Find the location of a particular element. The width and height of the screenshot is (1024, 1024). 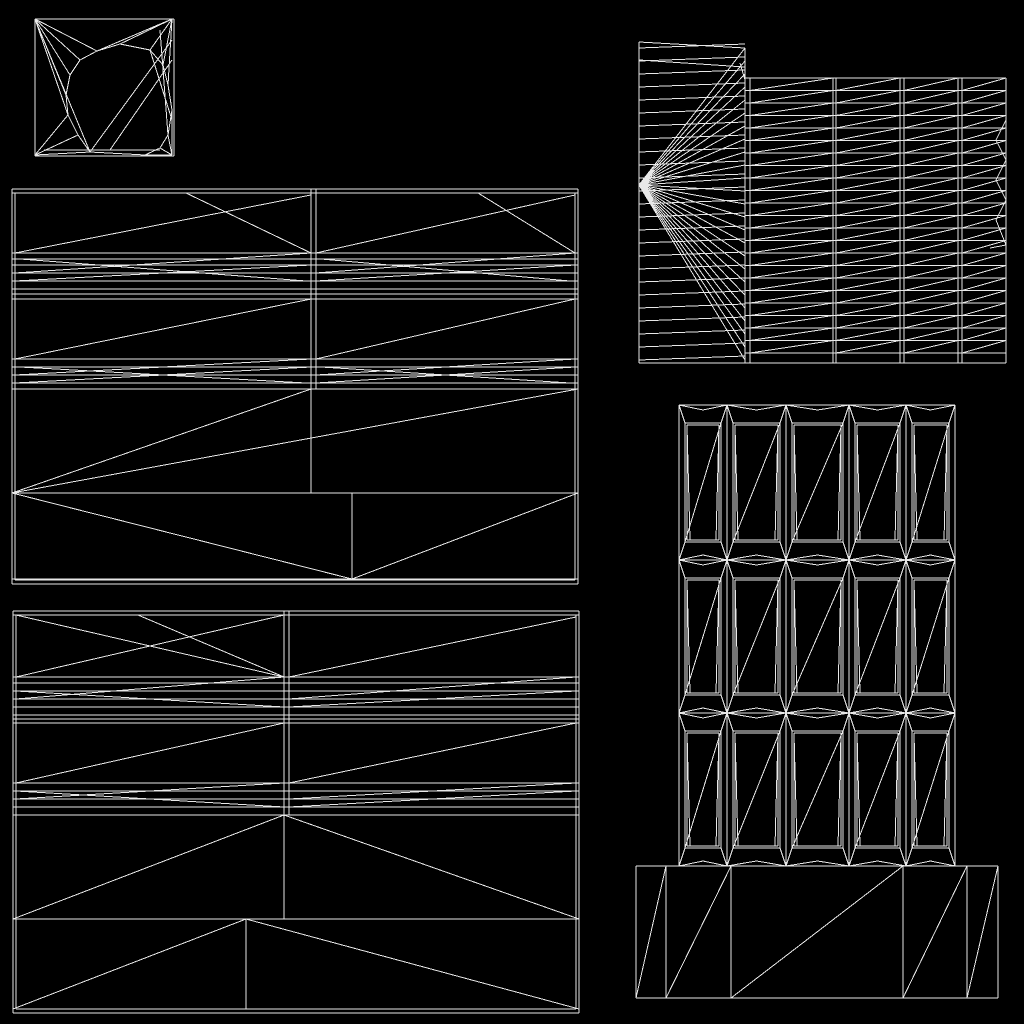

fan-grid-island is located at coordinates (822, 202).